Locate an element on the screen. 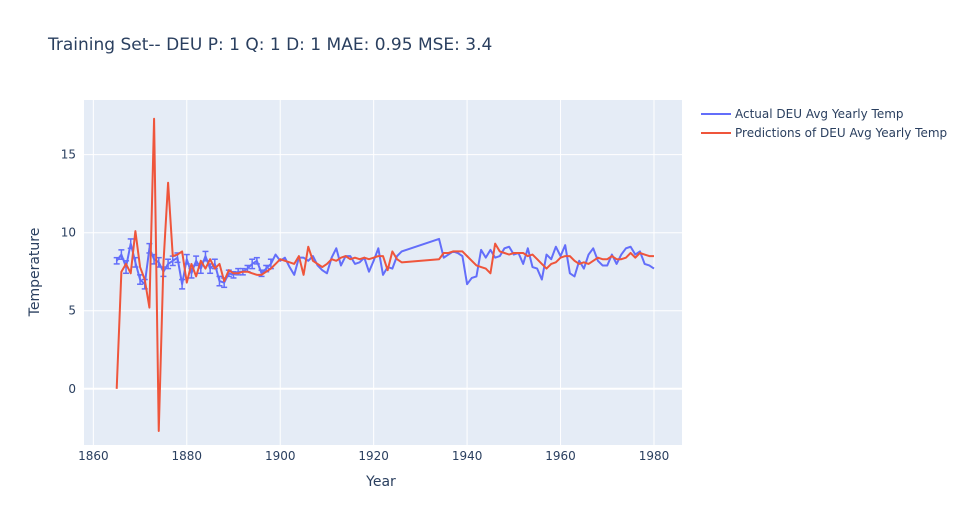 This screenshot has height=525, width=966. x-axis-ticks: 1860 1880 1900 1920 1940 1960 1980 is located at coordinates (373, 456).